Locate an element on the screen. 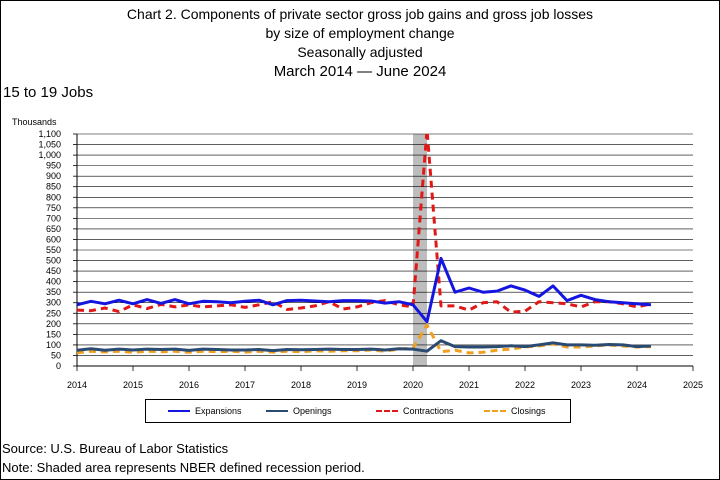 This screenshot has height=480, width=720. source-note: Source: U.S. Bureau of Labor Statistics is located at coordinates (115, 448).